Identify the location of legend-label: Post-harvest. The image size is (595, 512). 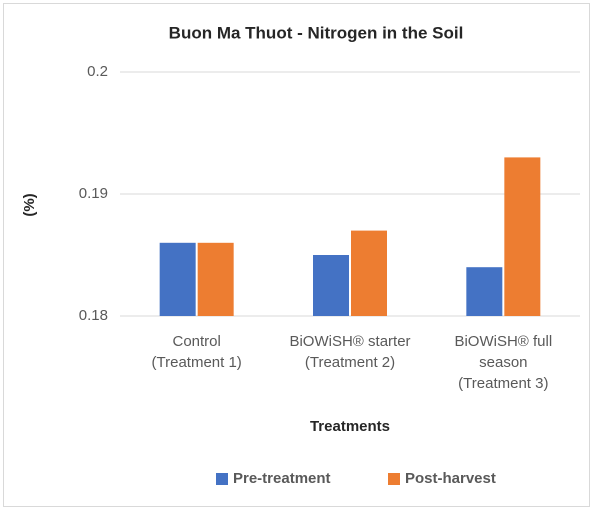
(450, 478).